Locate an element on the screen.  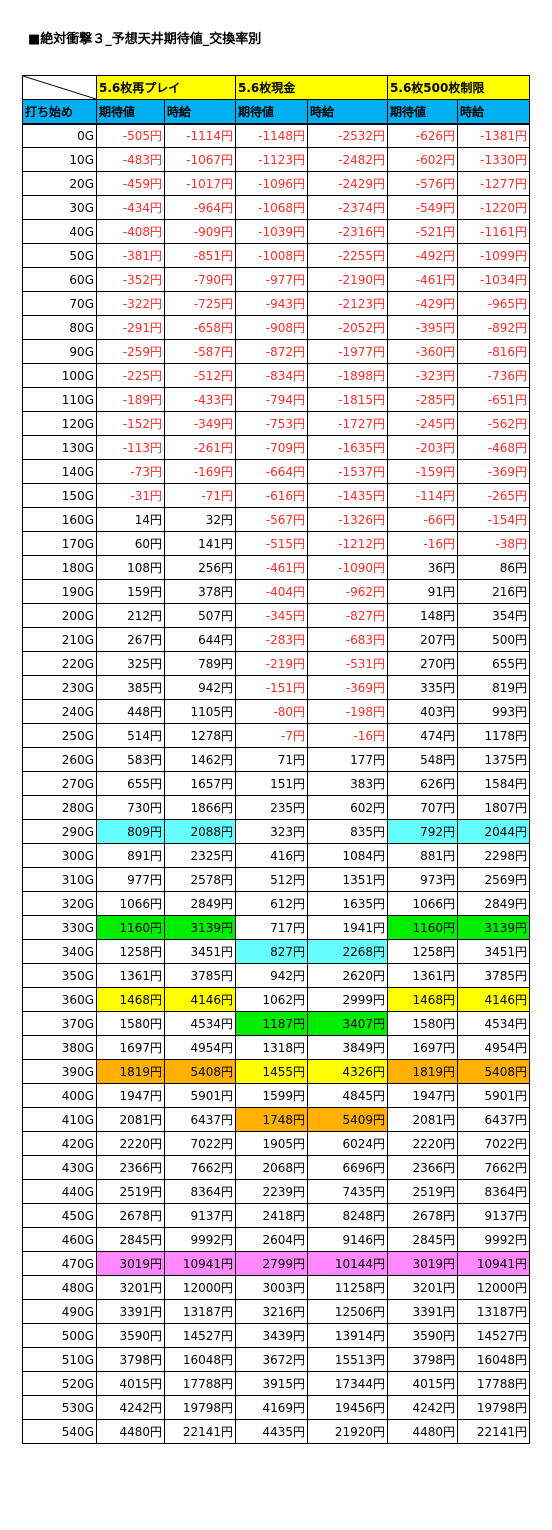
value-cell-hourly-cash: 2268円 is located at coordinates (348, 951).